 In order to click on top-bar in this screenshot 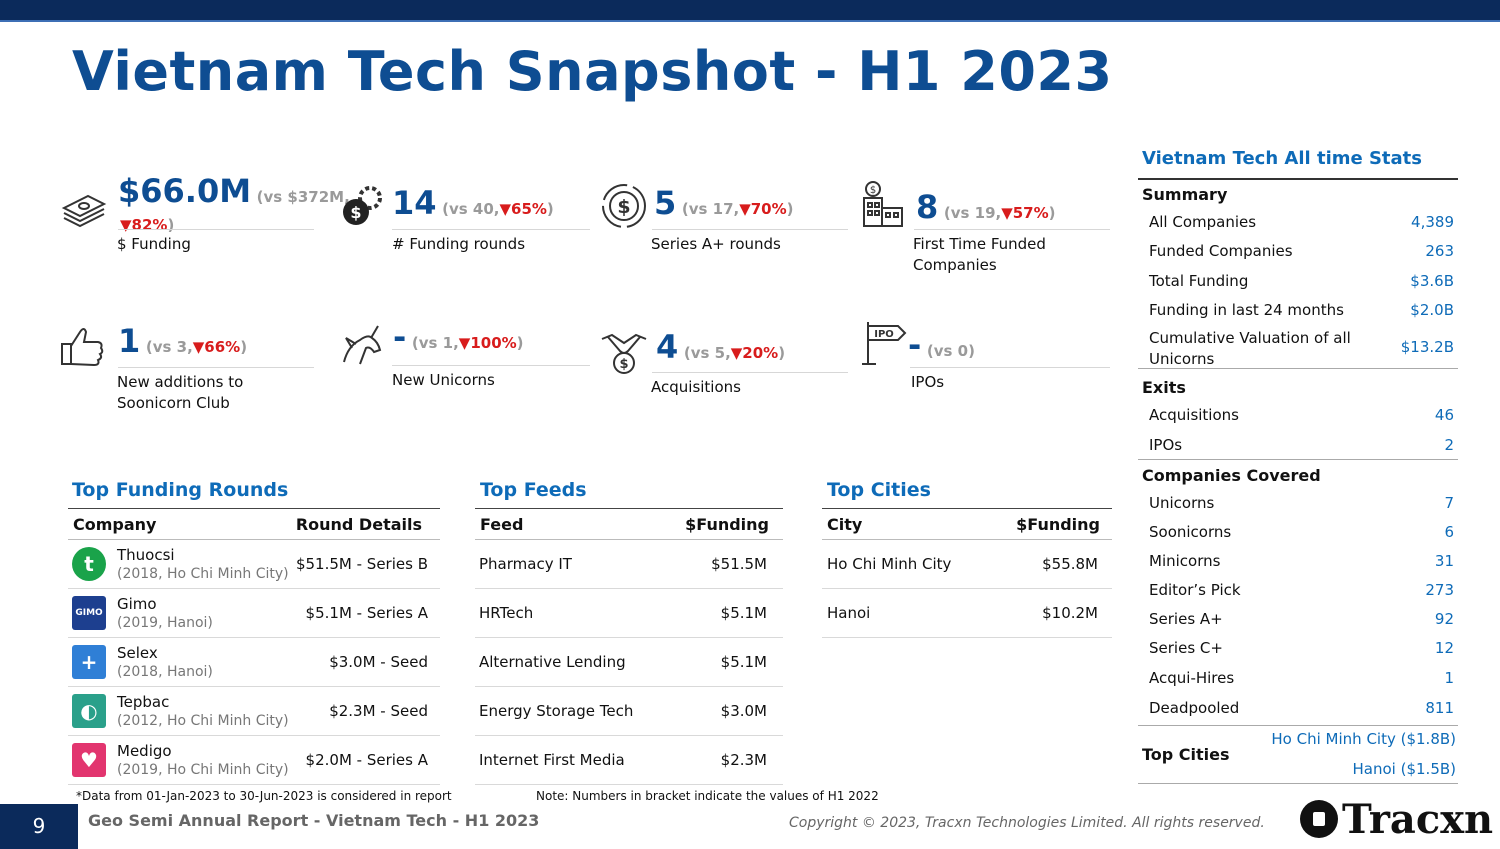, I will do `click(750, 11)`.